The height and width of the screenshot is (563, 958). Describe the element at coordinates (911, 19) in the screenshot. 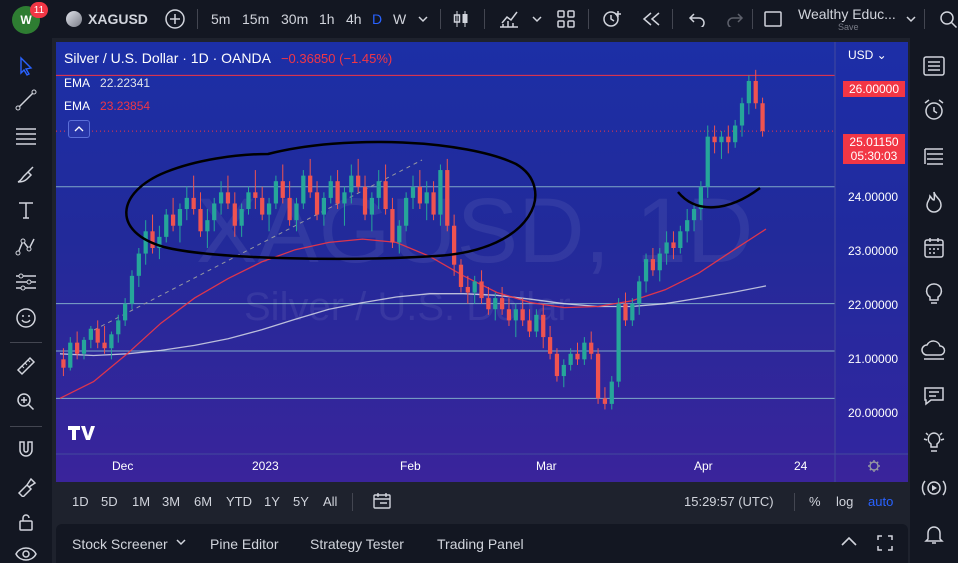

I see `layout-chevron-icon` at that location.